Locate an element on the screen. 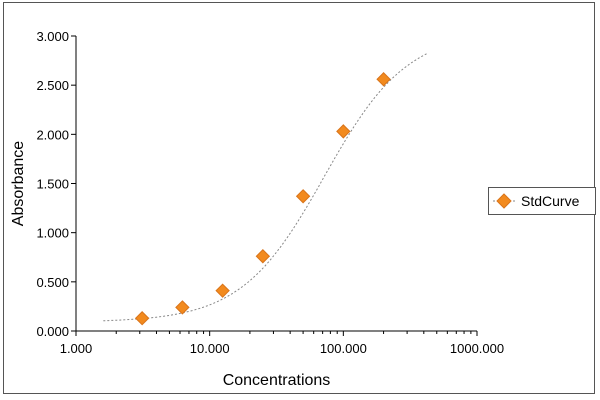 The height and width of the screenshot is (400, 600). y-axis-title: Absorbance is located at coordinates (18, 183).